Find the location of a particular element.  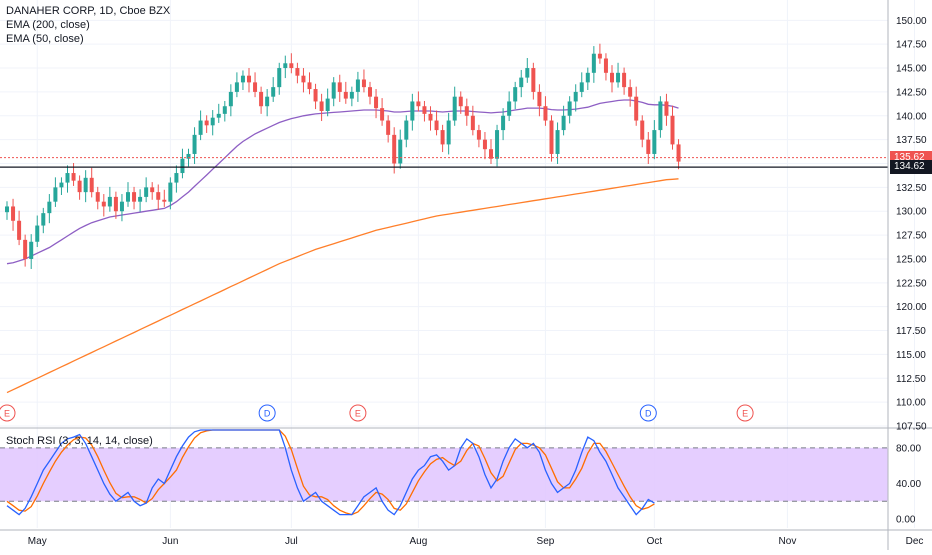

price-tick-label: 140.00 is located at coordinates (911, 116).